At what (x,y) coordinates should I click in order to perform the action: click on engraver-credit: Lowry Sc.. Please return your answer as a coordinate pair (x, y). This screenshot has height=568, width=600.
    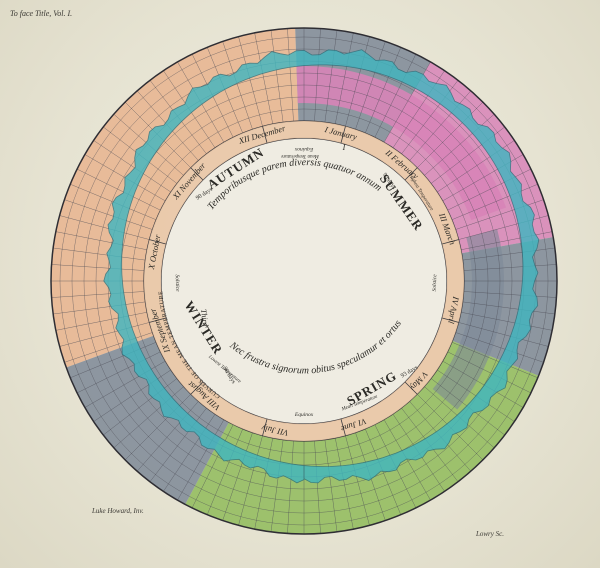
    Looking at the image, I should click on (490, 534).